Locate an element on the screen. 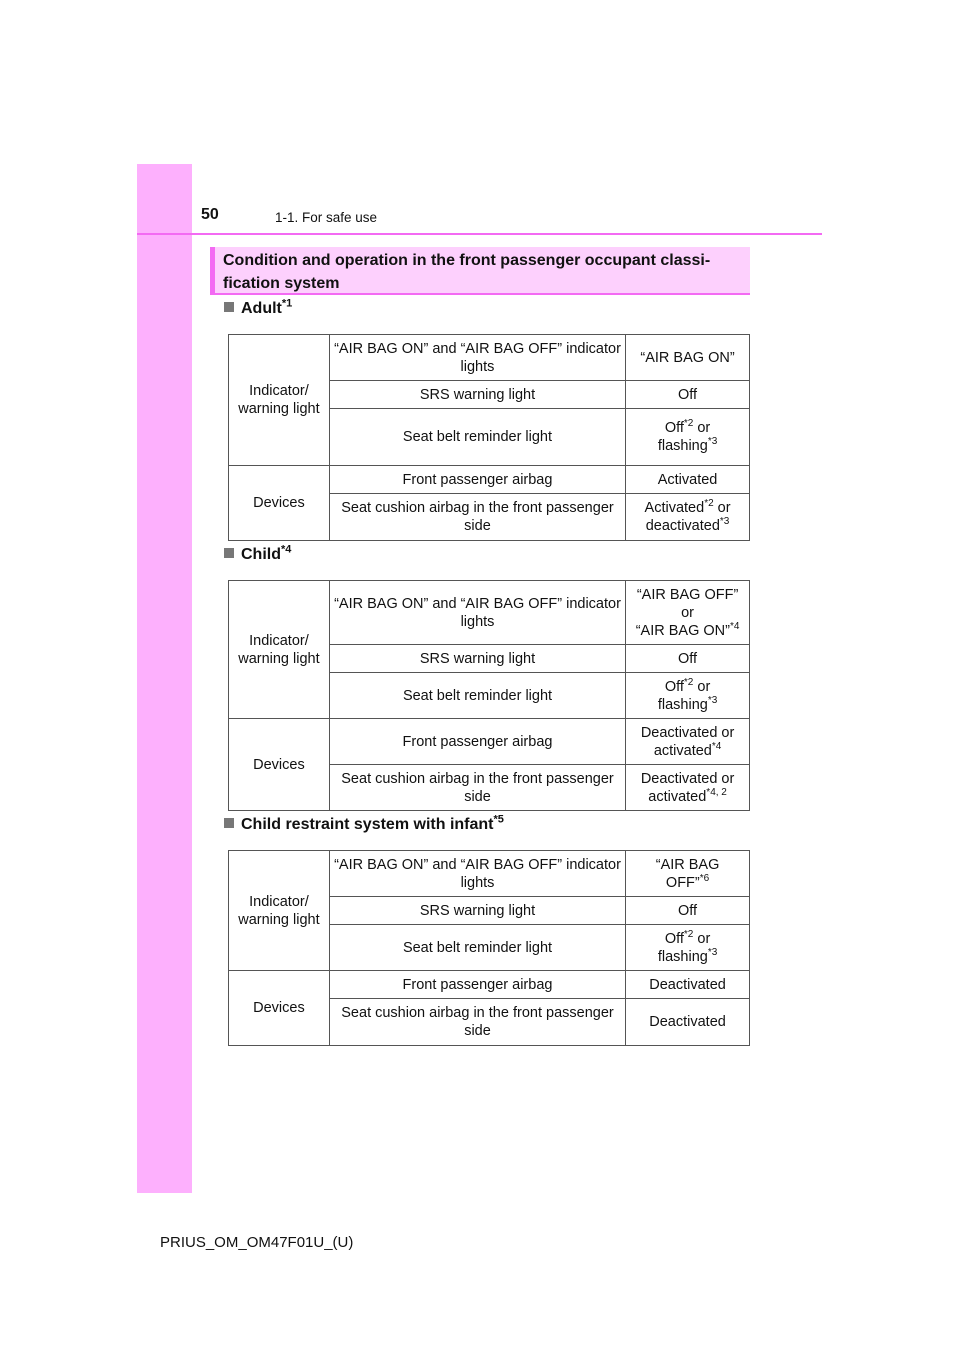  value-text: Deactivated is located at coordinates (687, 984).